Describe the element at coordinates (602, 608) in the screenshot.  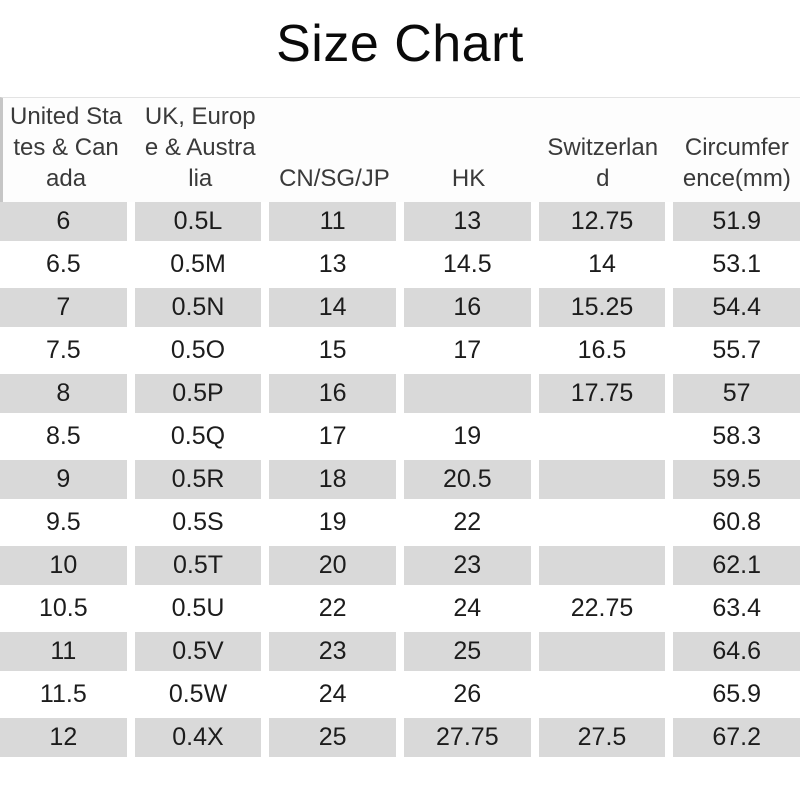
I see `table-cell: 22.75` at that location.